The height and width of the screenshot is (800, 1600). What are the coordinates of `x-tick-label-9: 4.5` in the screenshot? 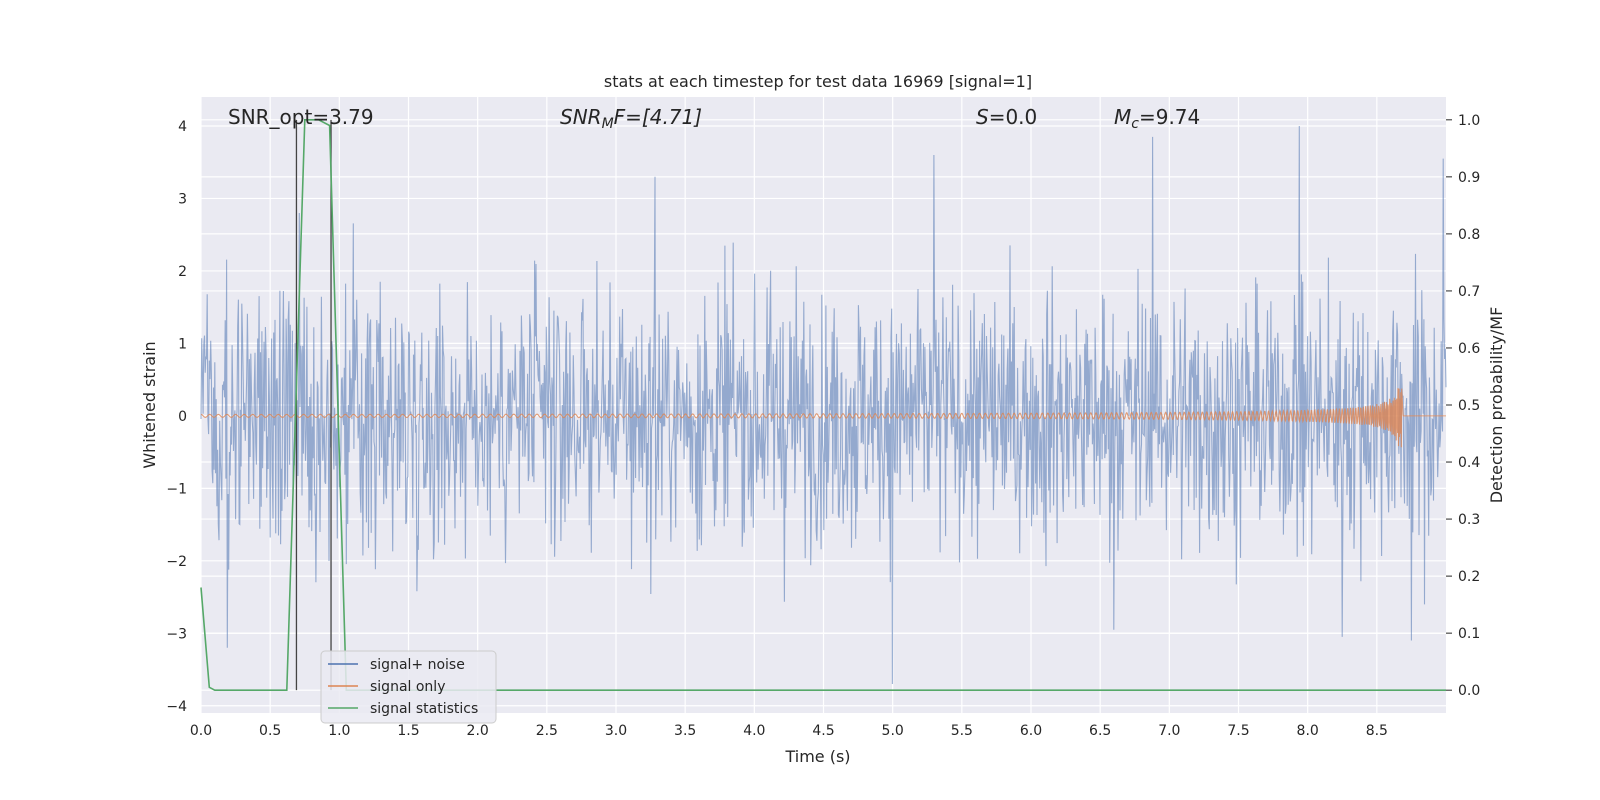 It's located at (823, 731).